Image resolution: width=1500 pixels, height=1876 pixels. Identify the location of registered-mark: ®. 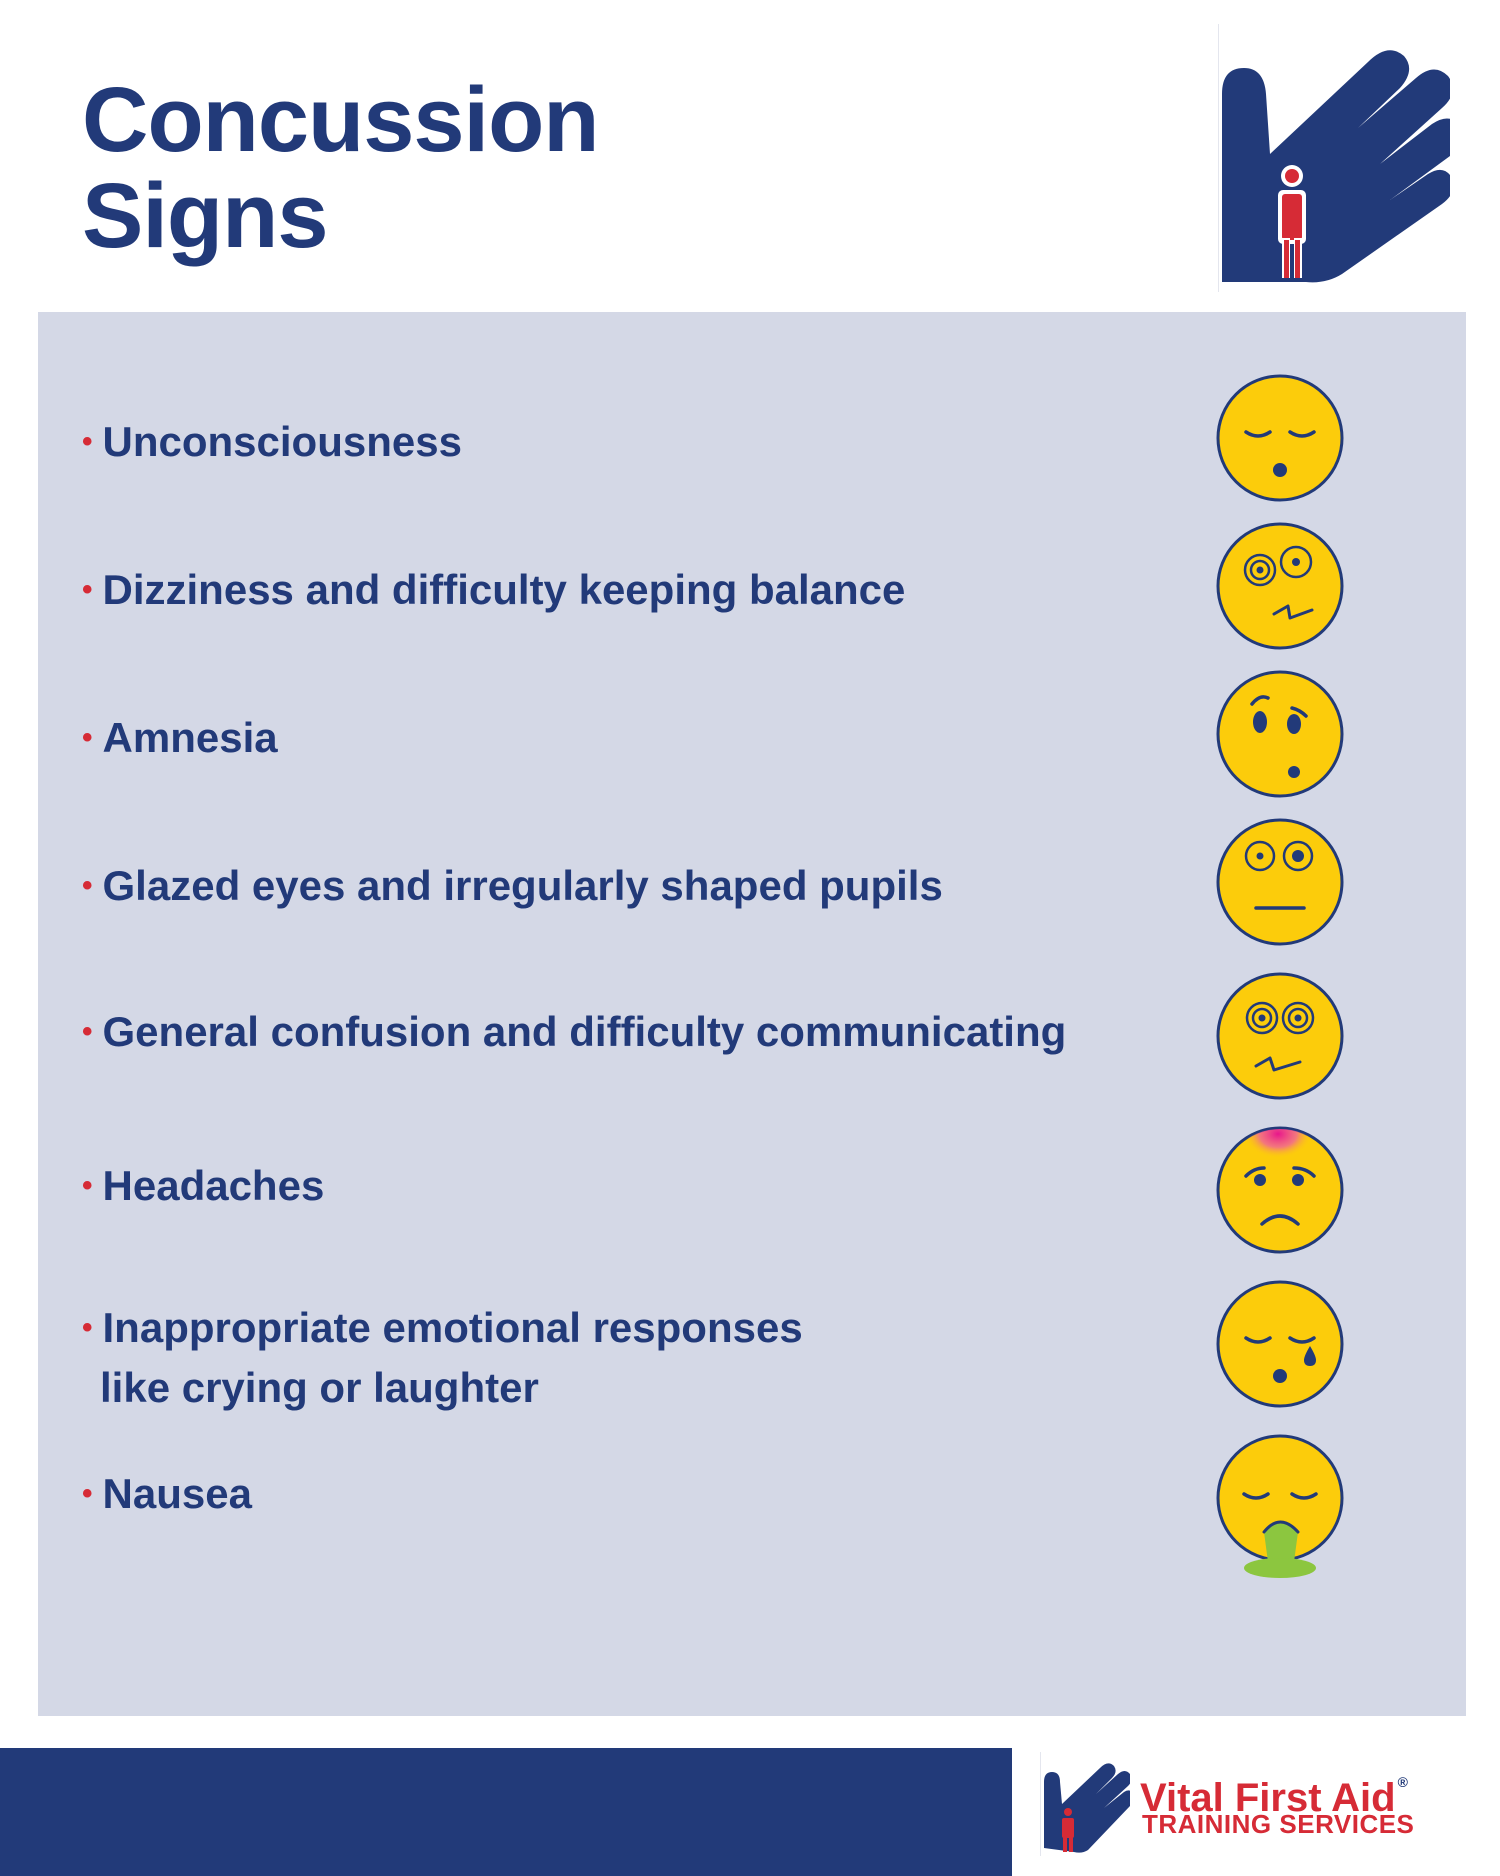
(1402, 1782).